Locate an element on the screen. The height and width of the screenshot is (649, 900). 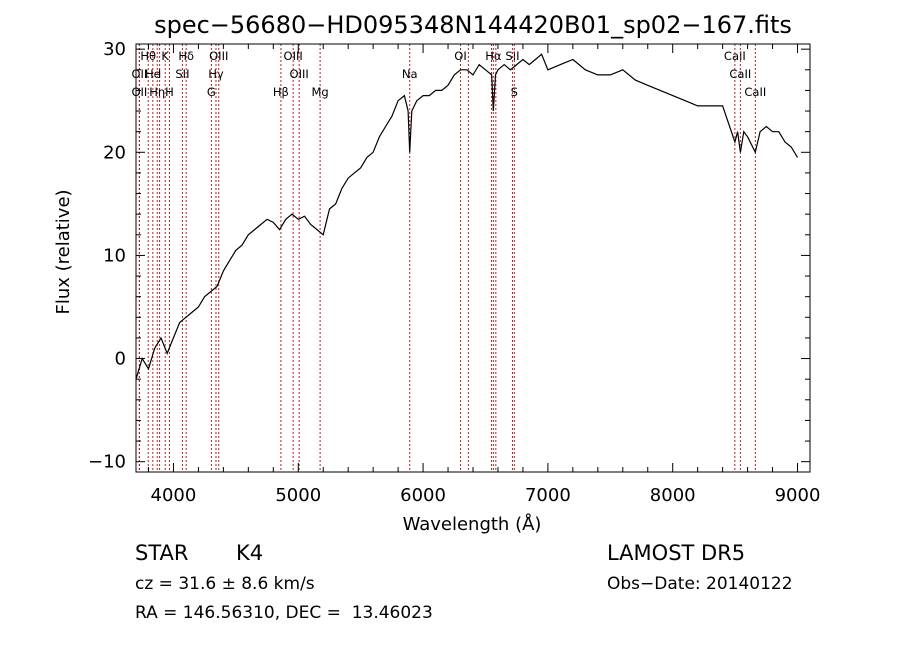
spectral-line-label: Na is located at coordinates (410, 74).